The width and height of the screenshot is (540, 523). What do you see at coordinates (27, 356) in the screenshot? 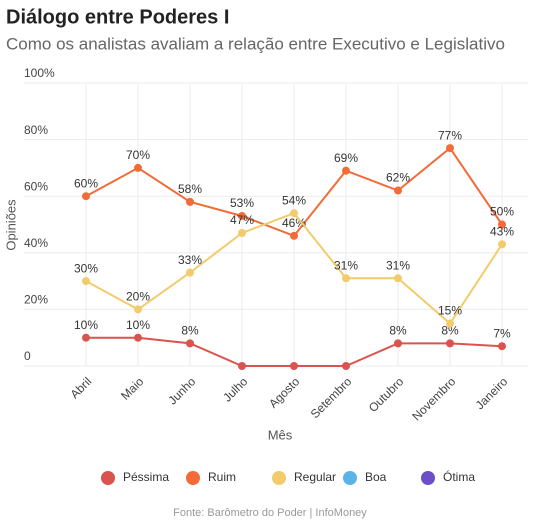
I see `y-tick-label: 0` at bounding box center [27, 356].